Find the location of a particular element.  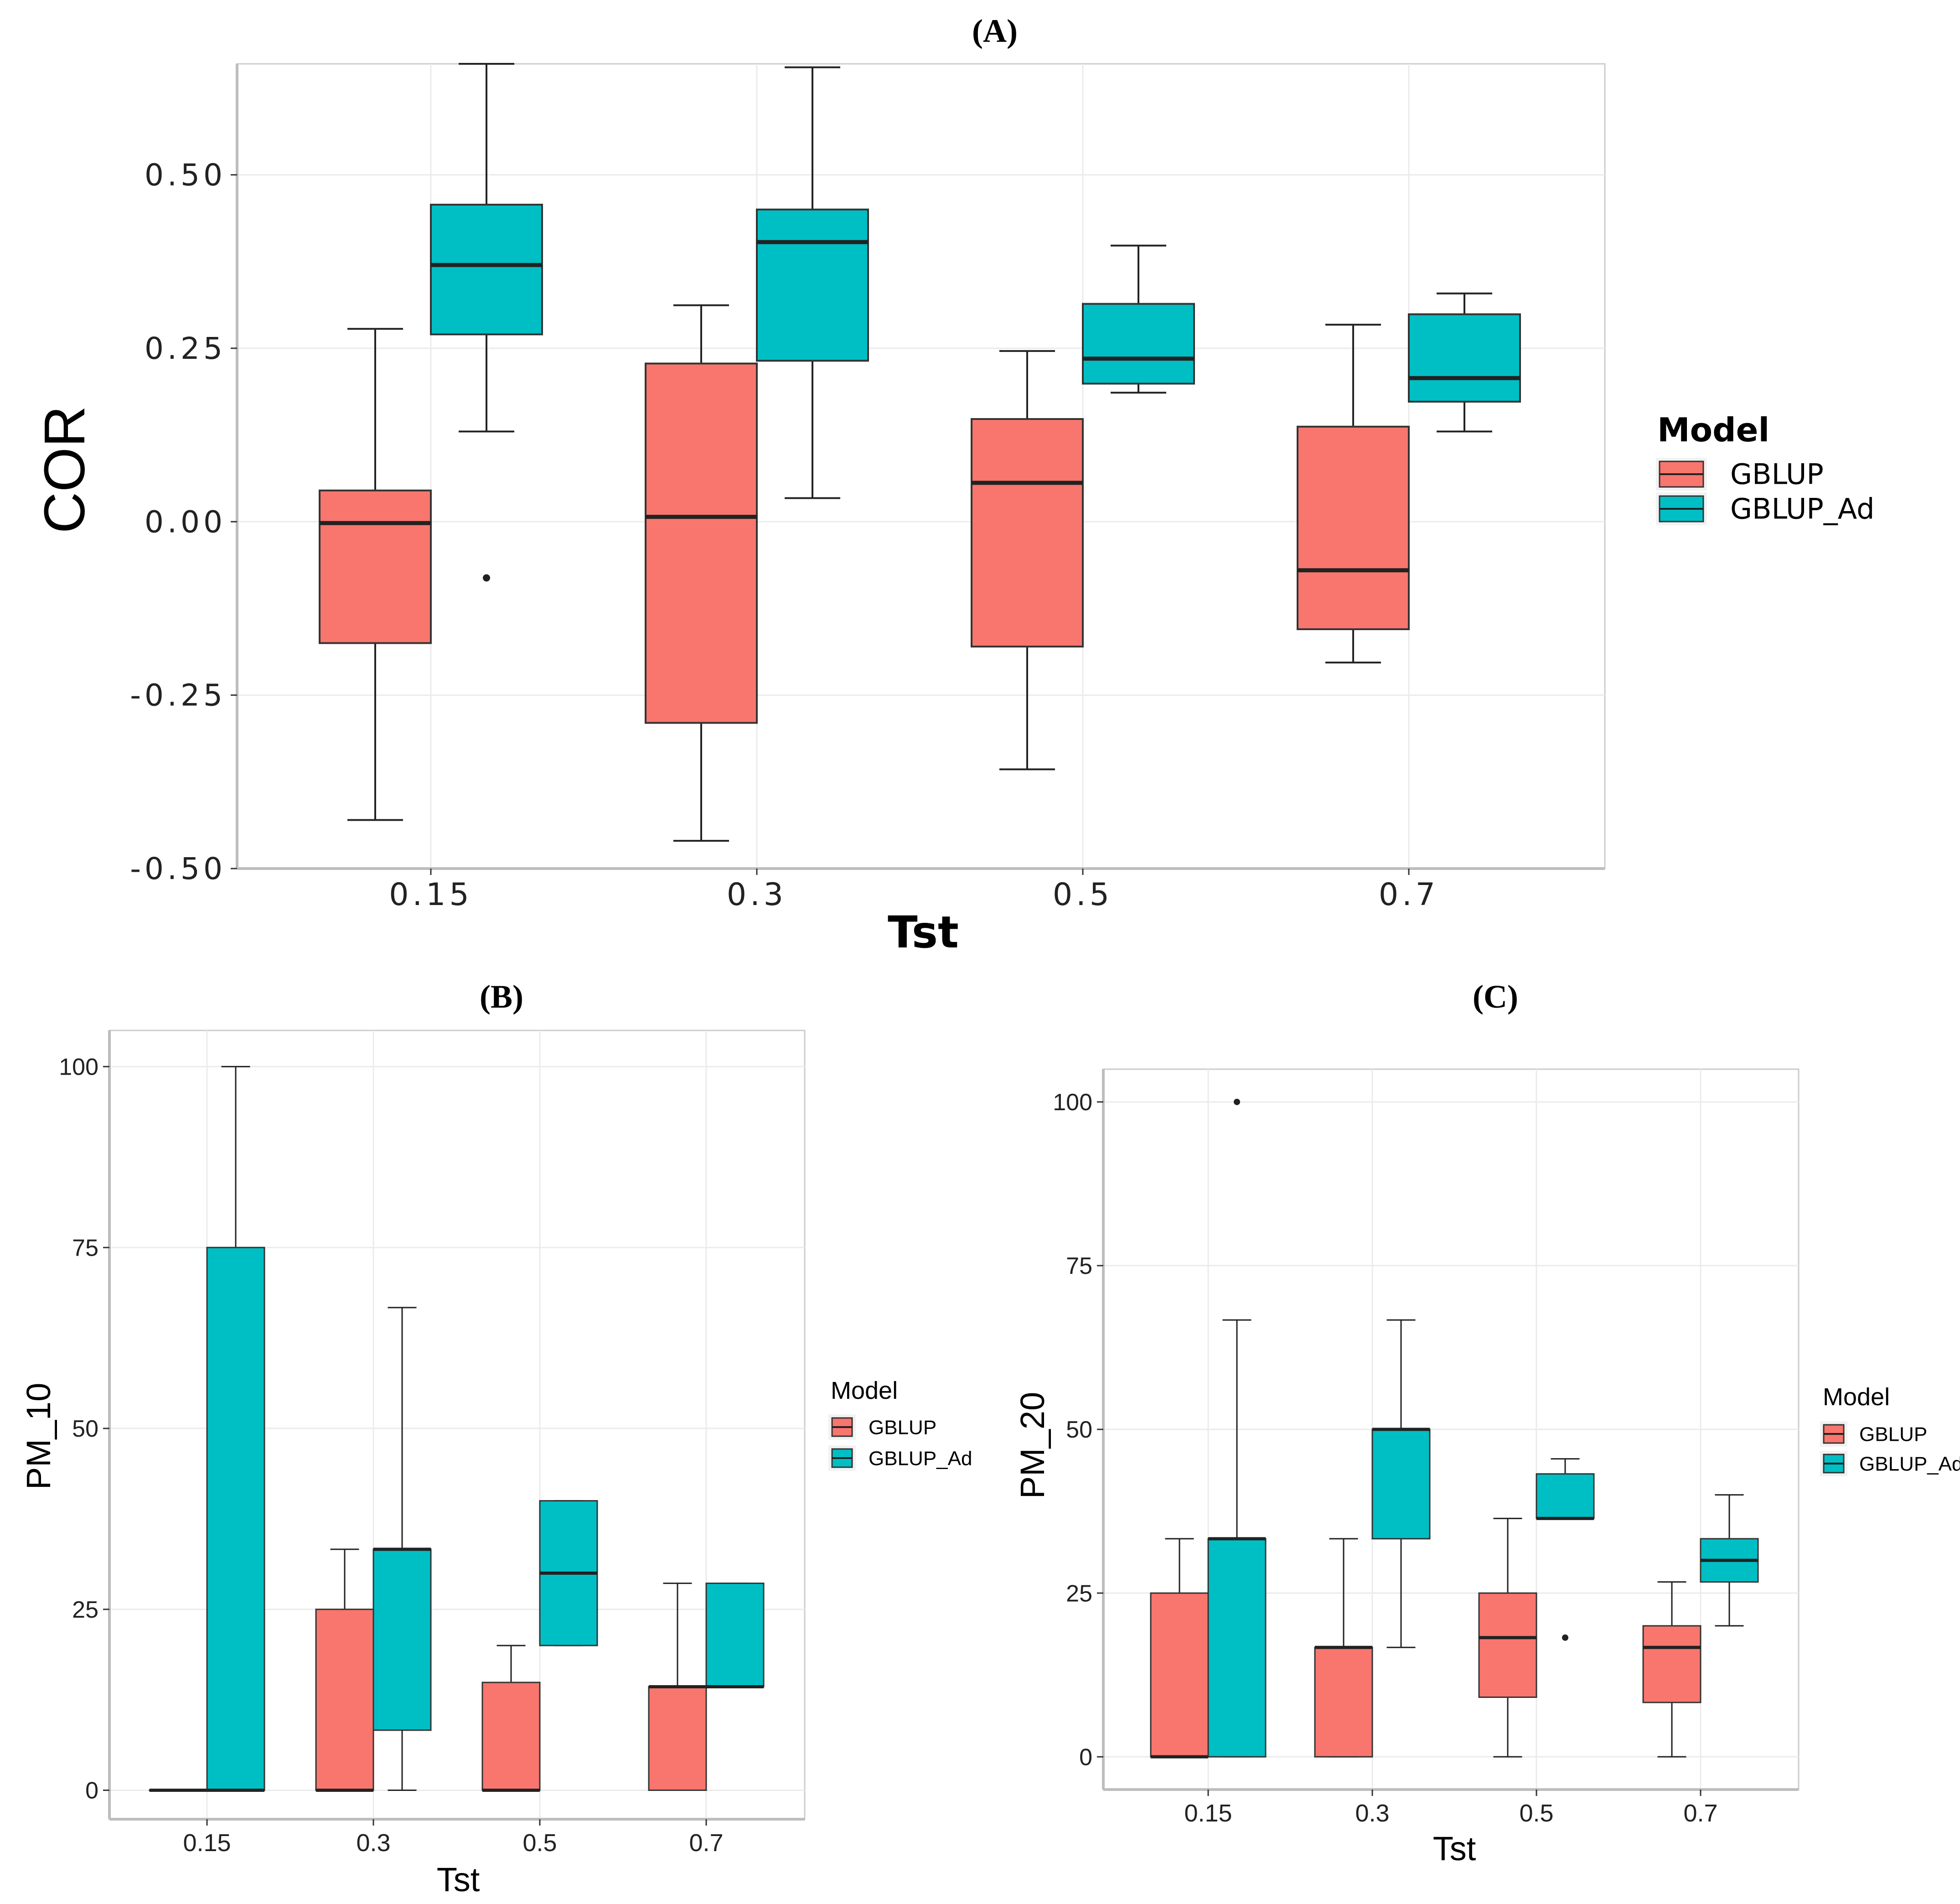

y-axis-title: PM_10 is located at coordinates (38, 1437).